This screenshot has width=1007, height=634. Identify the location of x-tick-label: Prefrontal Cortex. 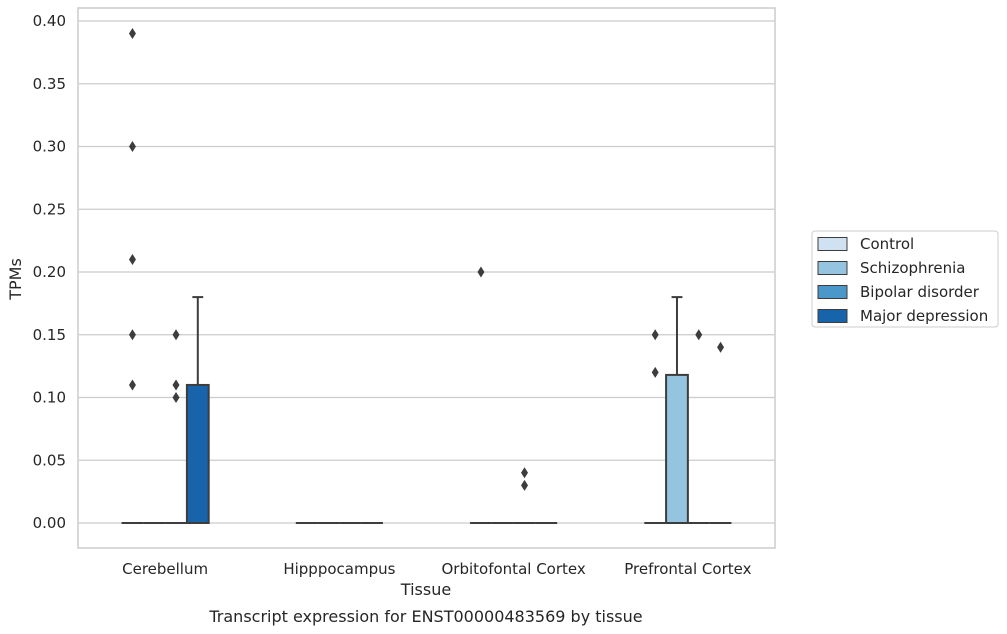
(687, 569).